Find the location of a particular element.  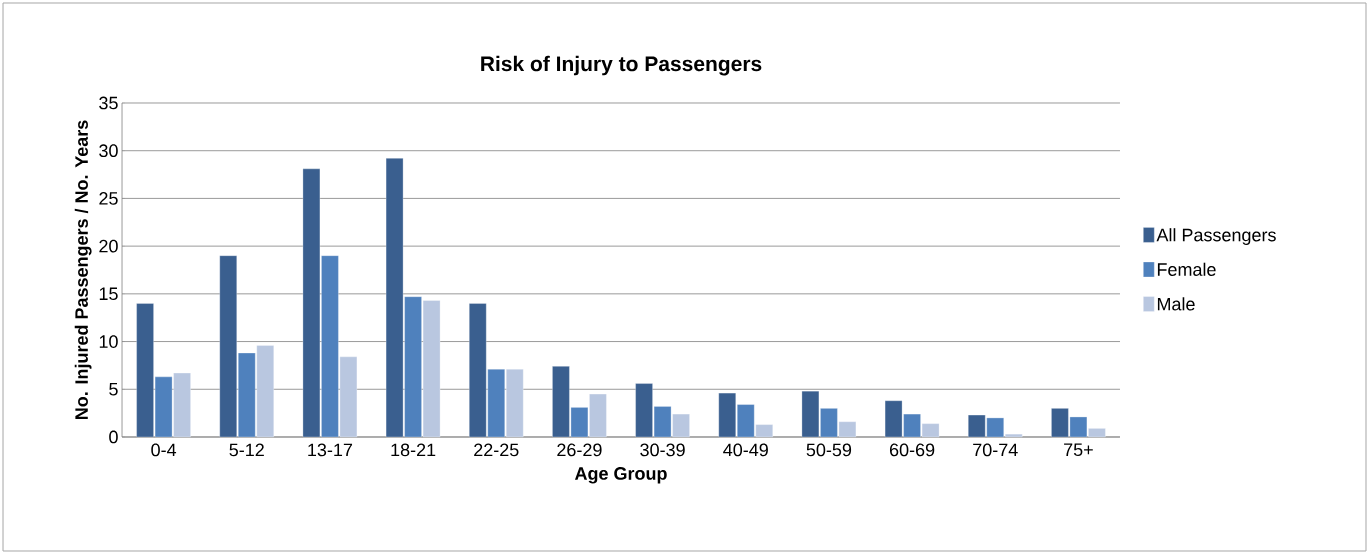

y-tick-label: 0 is located at coordinates (113, 437).